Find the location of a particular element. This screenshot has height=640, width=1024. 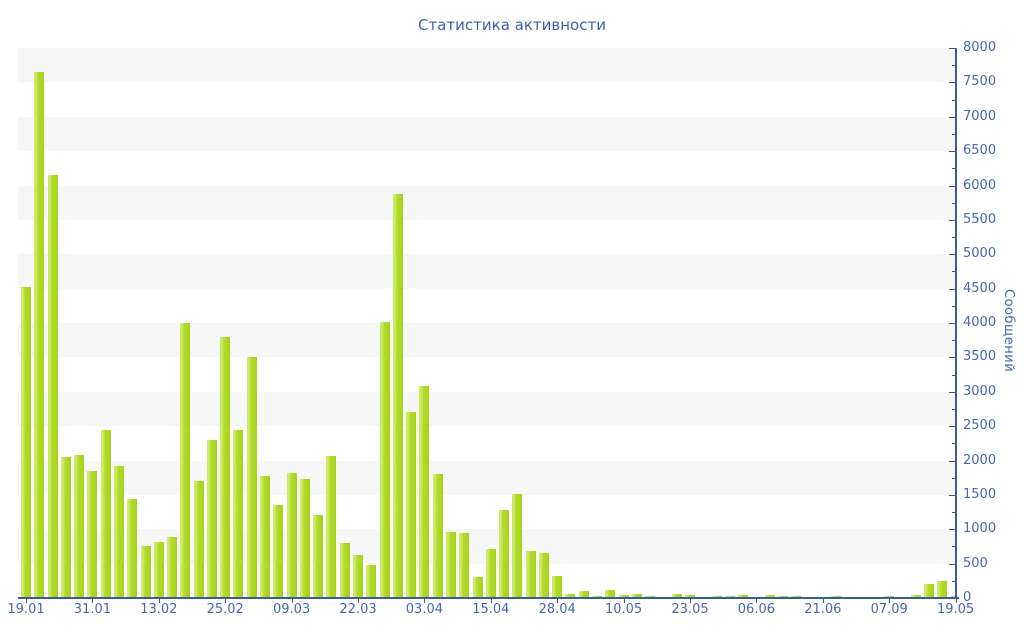

x-tick-label: 19.01 is located at coordinates (26, 609).